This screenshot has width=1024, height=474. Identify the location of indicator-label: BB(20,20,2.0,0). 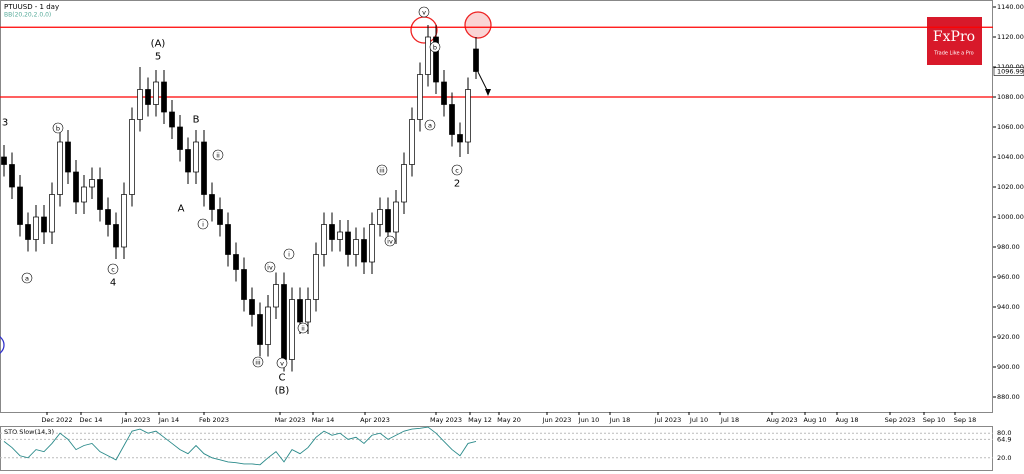
(27, 15).